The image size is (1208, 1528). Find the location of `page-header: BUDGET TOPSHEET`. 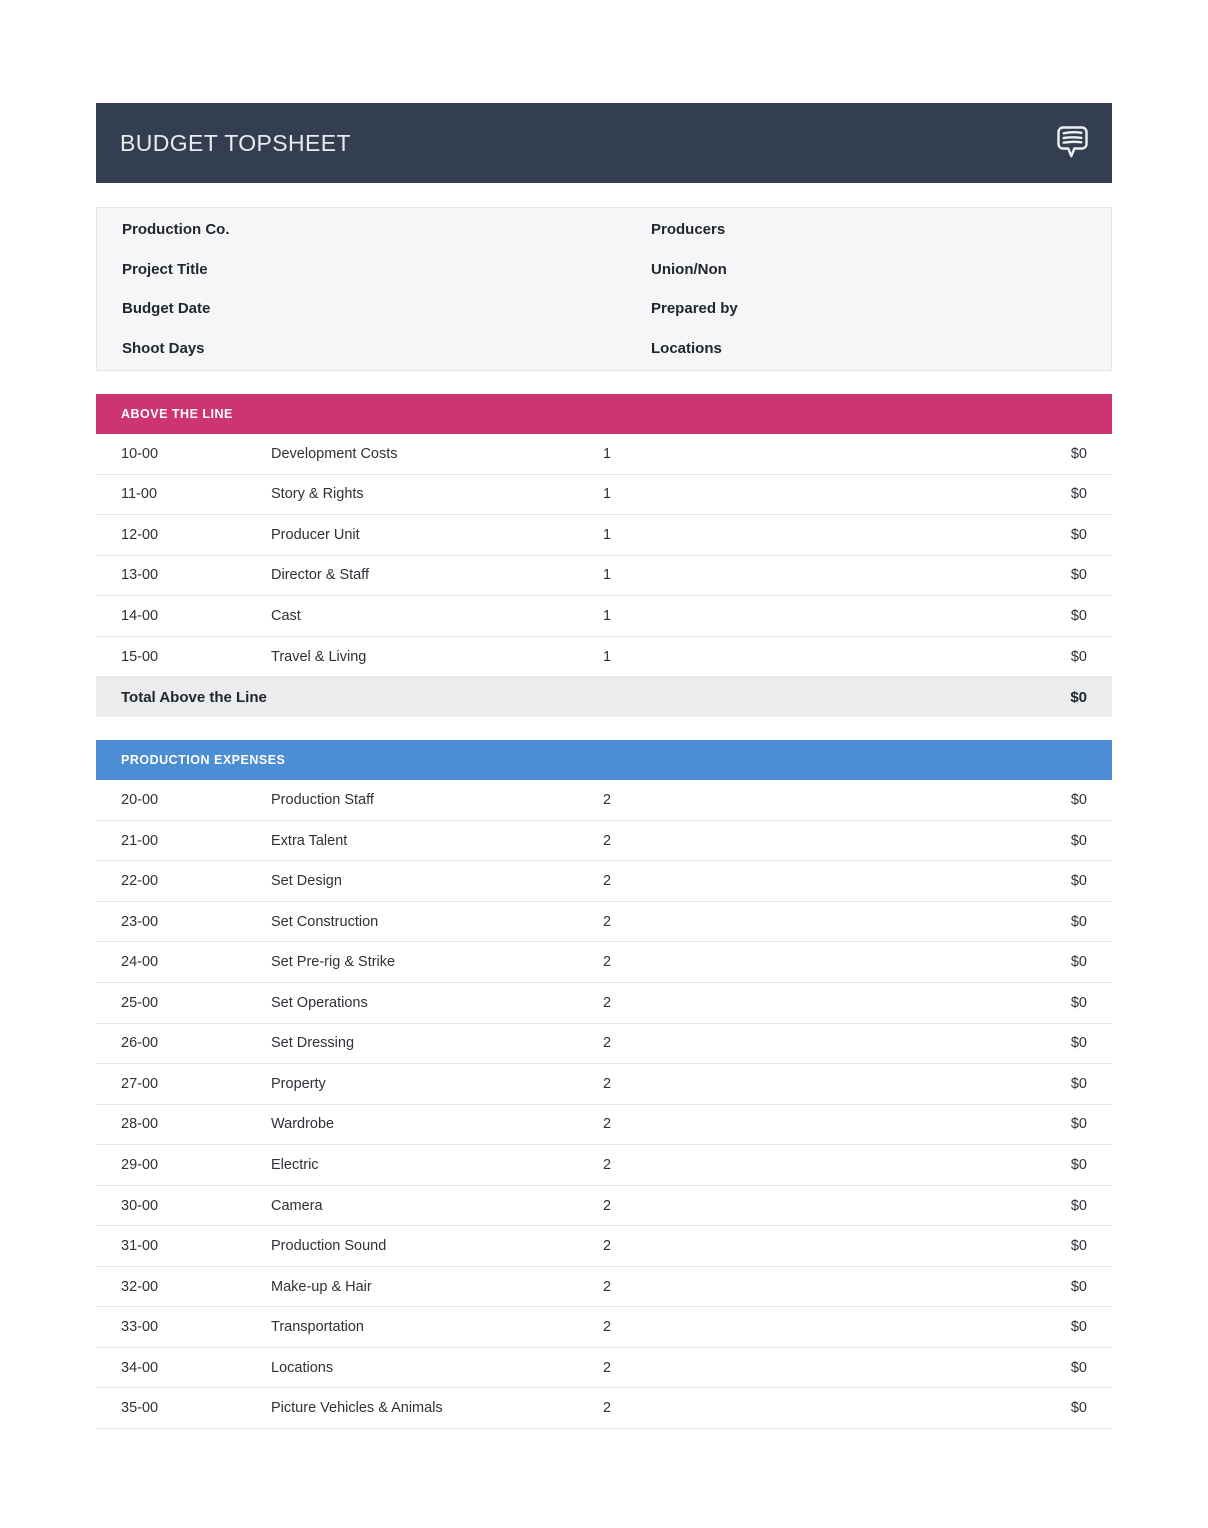

page-header: BUDGET TOPSHEET is located at coordinates (604, 143).